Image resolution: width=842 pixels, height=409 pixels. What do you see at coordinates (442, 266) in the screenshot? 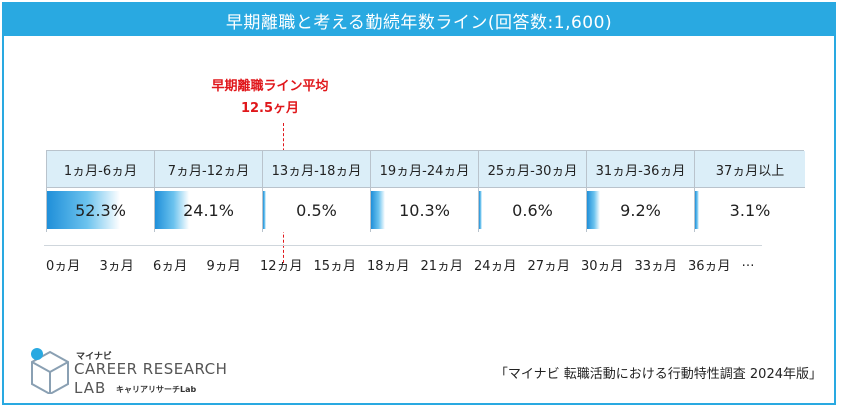
I see `month-tick-label: 21ヵ月` at bounding box center [442, 266].